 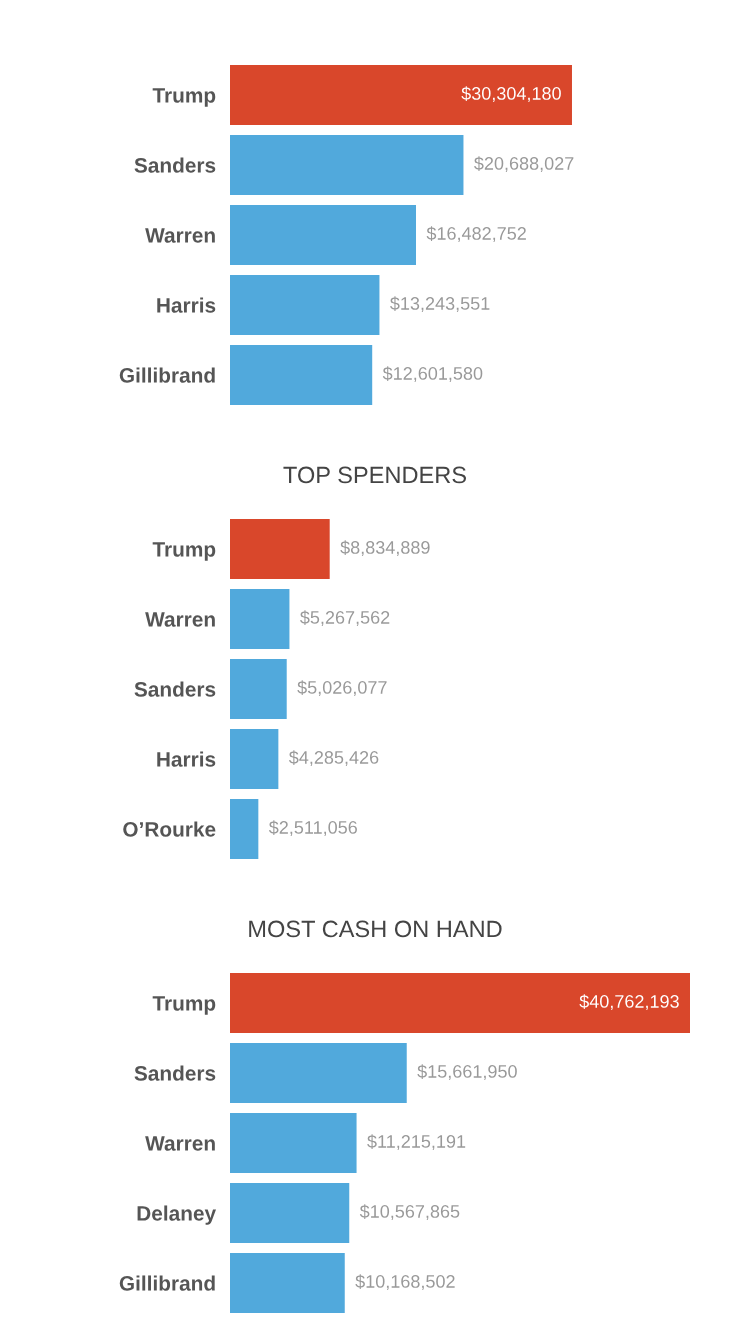 What do you see at coordinates (524, 164) in the screenshot?
I see `data-label: $20,688,027` at bounding box center [524, 164].